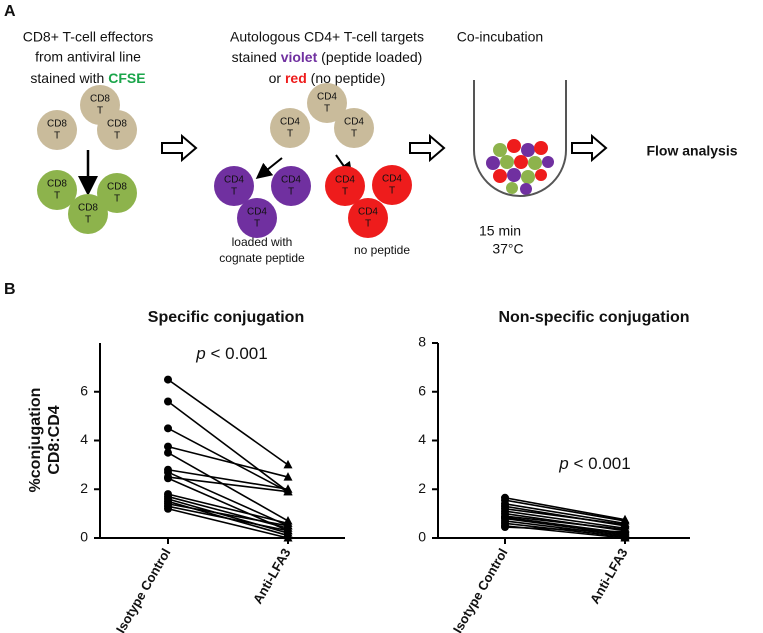 The height and width of the screenshot is (633, 763). Describe the element at coordinates (262, 242) in the screenshot. I see `caption: loaded with` at that location.